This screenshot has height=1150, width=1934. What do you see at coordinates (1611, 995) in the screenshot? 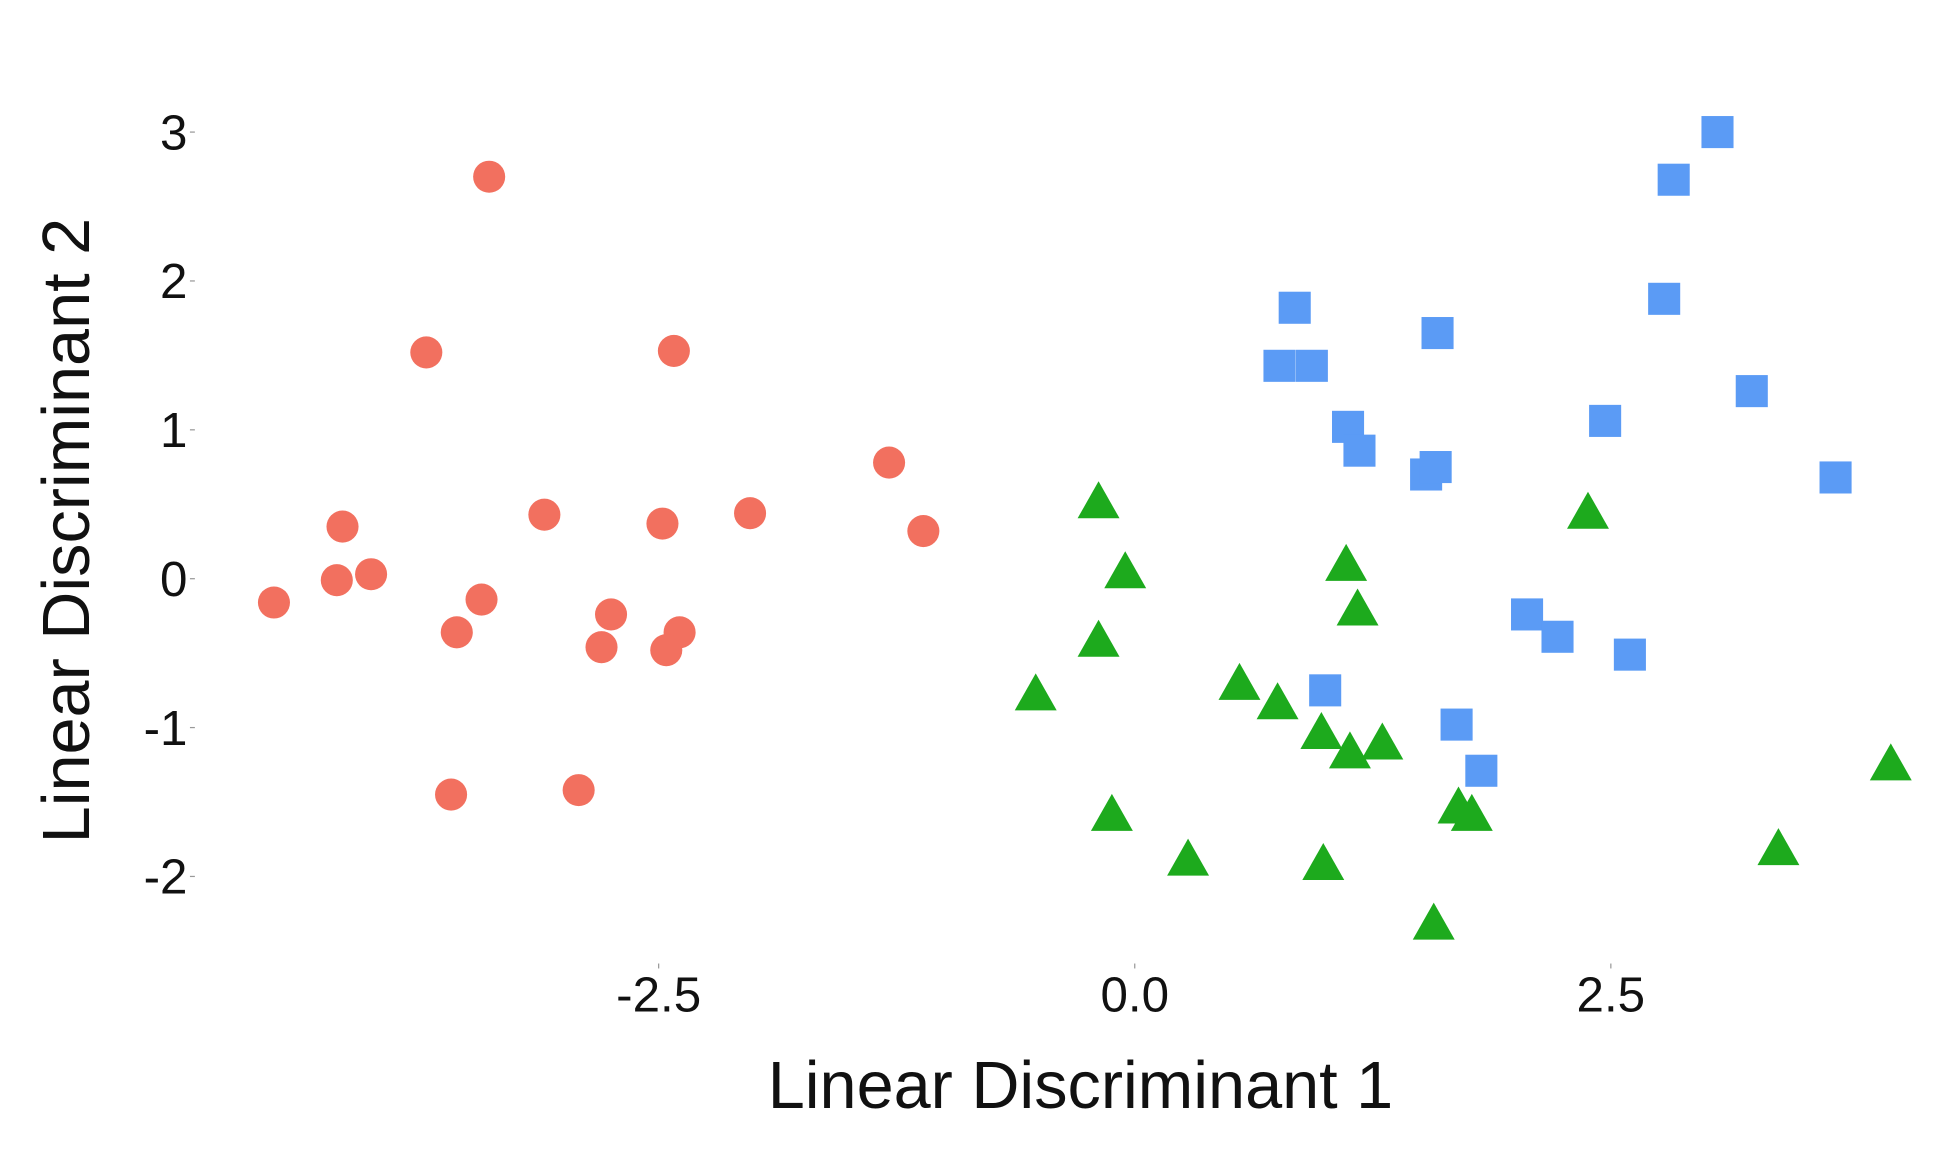
I see `x-tick-label: 2.5` at bounding box center [1611, 995].